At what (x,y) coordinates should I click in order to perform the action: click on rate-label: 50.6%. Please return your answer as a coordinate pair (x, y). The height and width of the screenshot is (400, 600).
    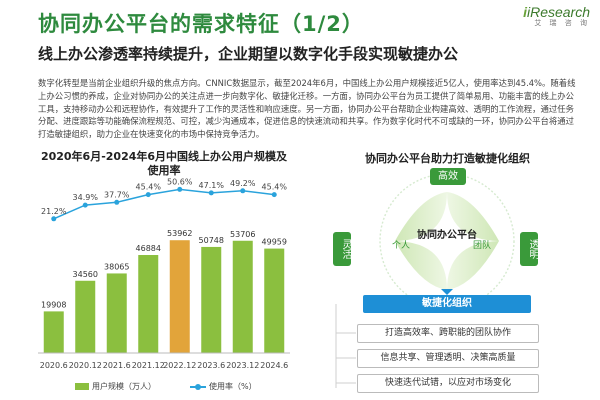
    Looking at the image, I should click on (180, 181).